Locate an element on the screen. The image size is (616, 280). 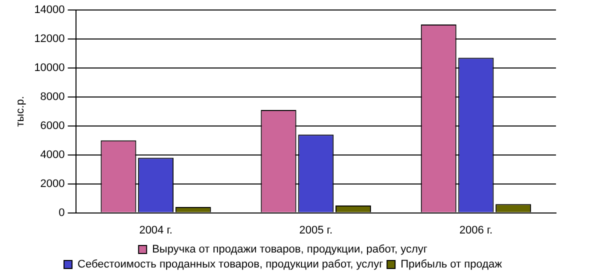
x-tick-label: 2004 г. is located at coordinates (155, 230).